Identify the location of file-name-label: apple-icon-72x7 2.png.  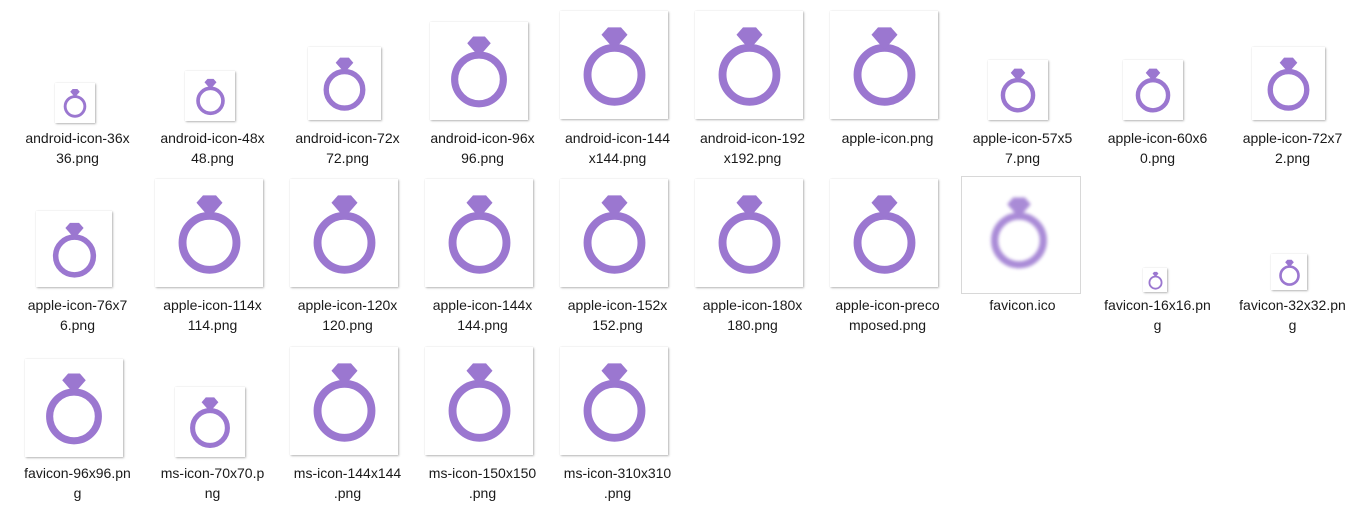
(1292, 148).